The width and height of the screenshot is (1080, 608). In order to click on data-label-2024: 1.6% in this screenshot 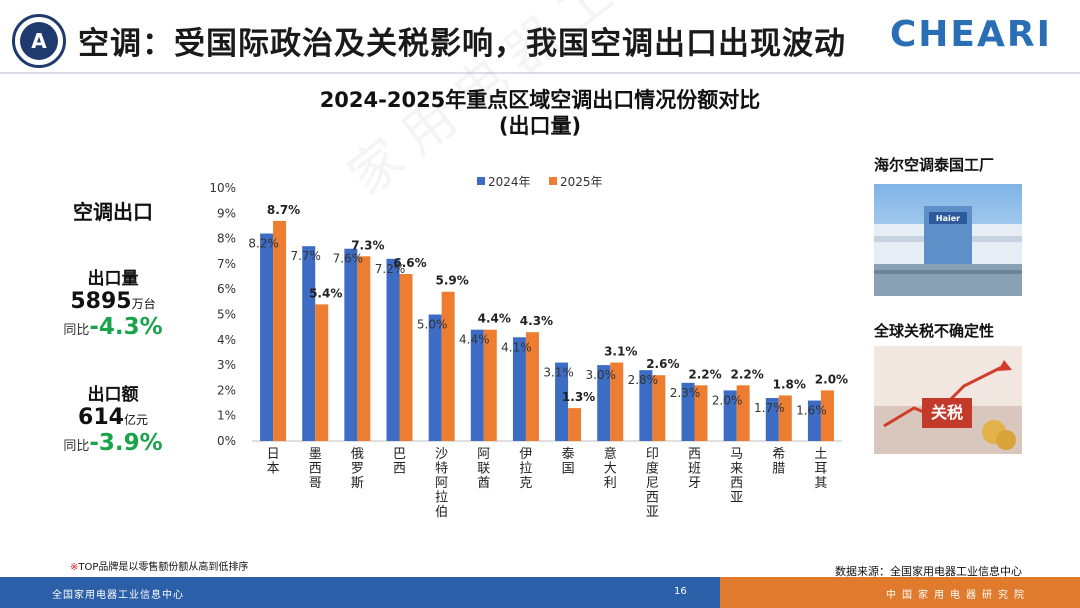, I will do `click(811, 411)`.